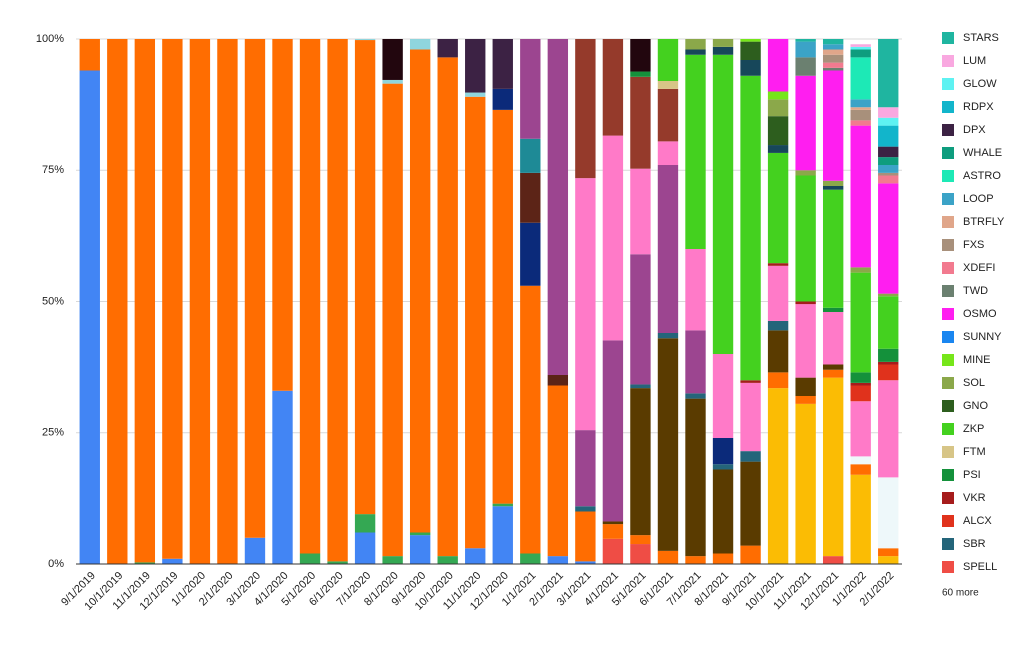  Describe the element at coordinates (974, 61) in the screenshot. I see `legend-label: LUM` at that location.